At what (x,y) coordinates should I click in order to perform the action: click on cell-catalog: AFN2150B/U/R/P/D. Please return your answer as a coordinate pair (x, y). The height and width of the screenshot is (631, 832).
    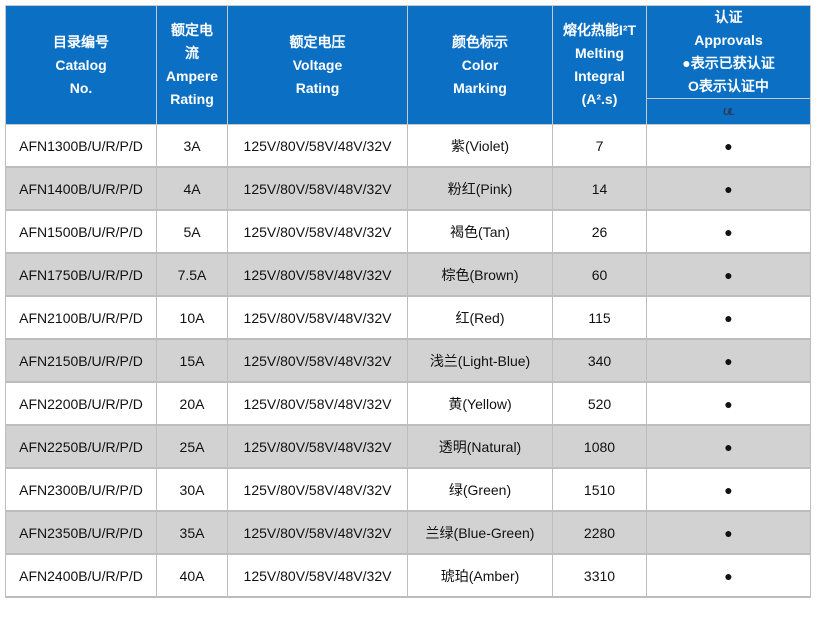
    Looking at the image, I should click on (81, 360).